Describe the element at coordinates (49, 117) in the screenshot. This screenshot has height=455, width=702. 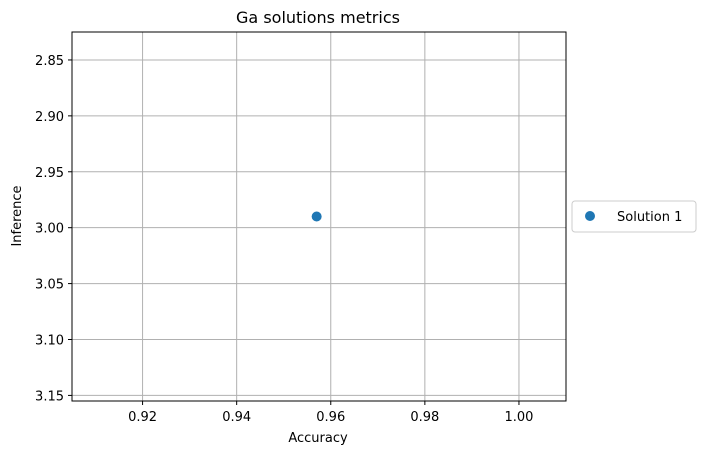
I see `y-tick-label: 2.90` at that location.